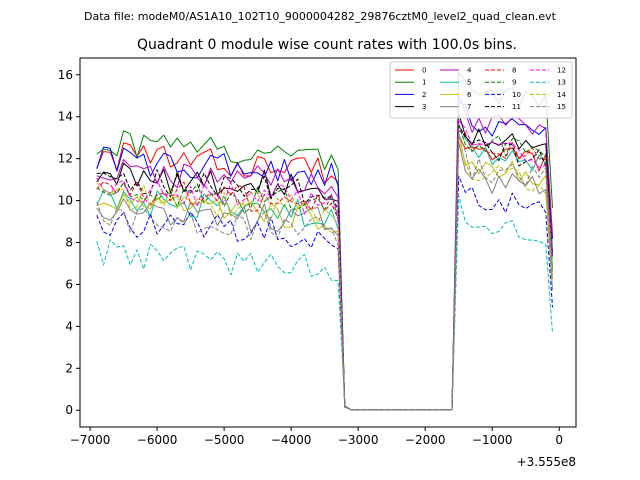 This screenshot has height=480, width=640. What do you see at coordinates (224, 440) in the screenshot?
I see `x-tick-label: −5000` at bounding box center [224, 440].